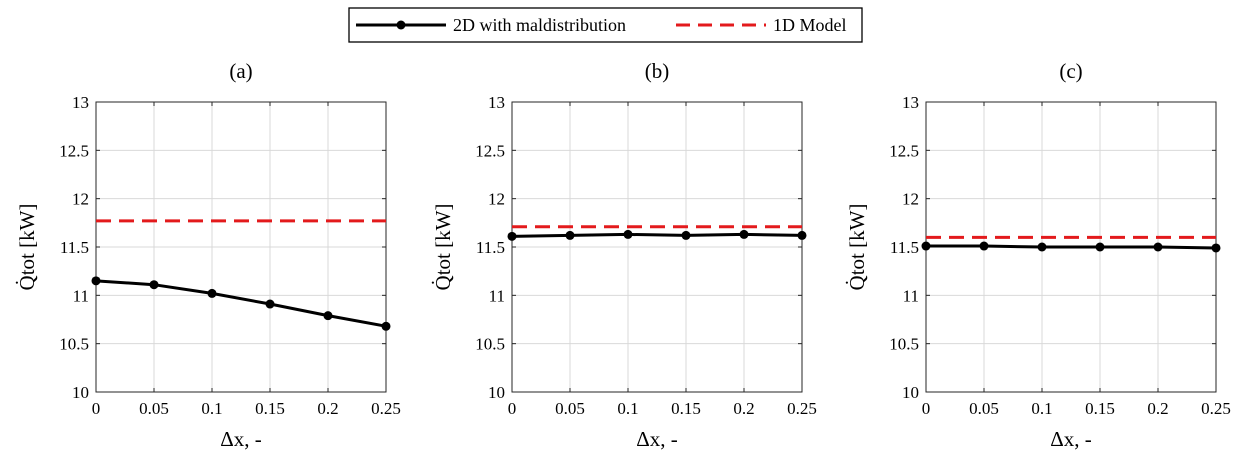 This screenshot has width=1245, height=457. What do you see at coordinates (810, 25) in the screenshot?
I see `legend-label-1d: 1D Model` at bounding box center [810, 25].